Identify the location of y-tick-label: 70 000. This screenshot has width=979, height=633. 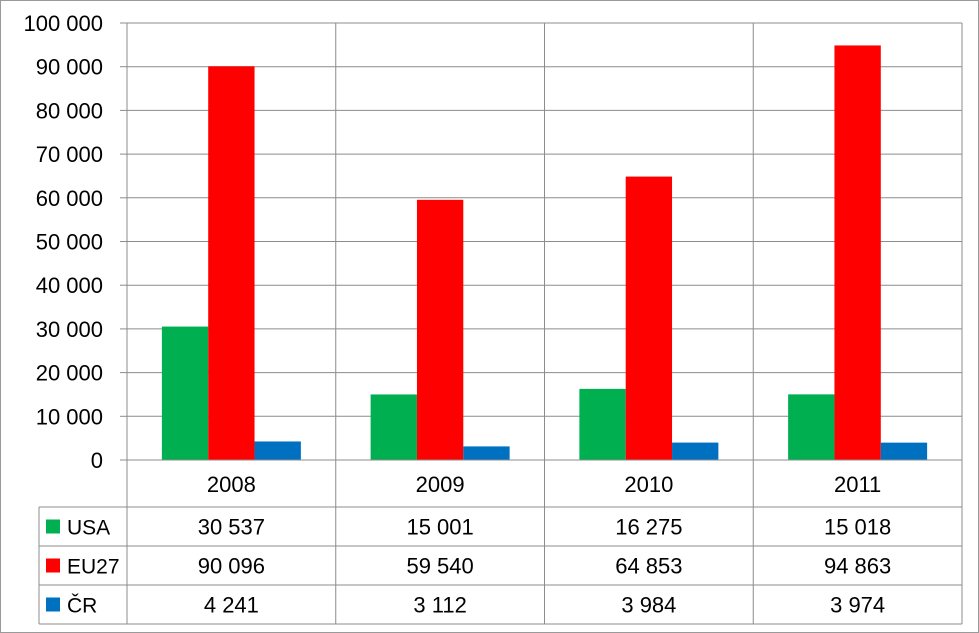
(69, 154).